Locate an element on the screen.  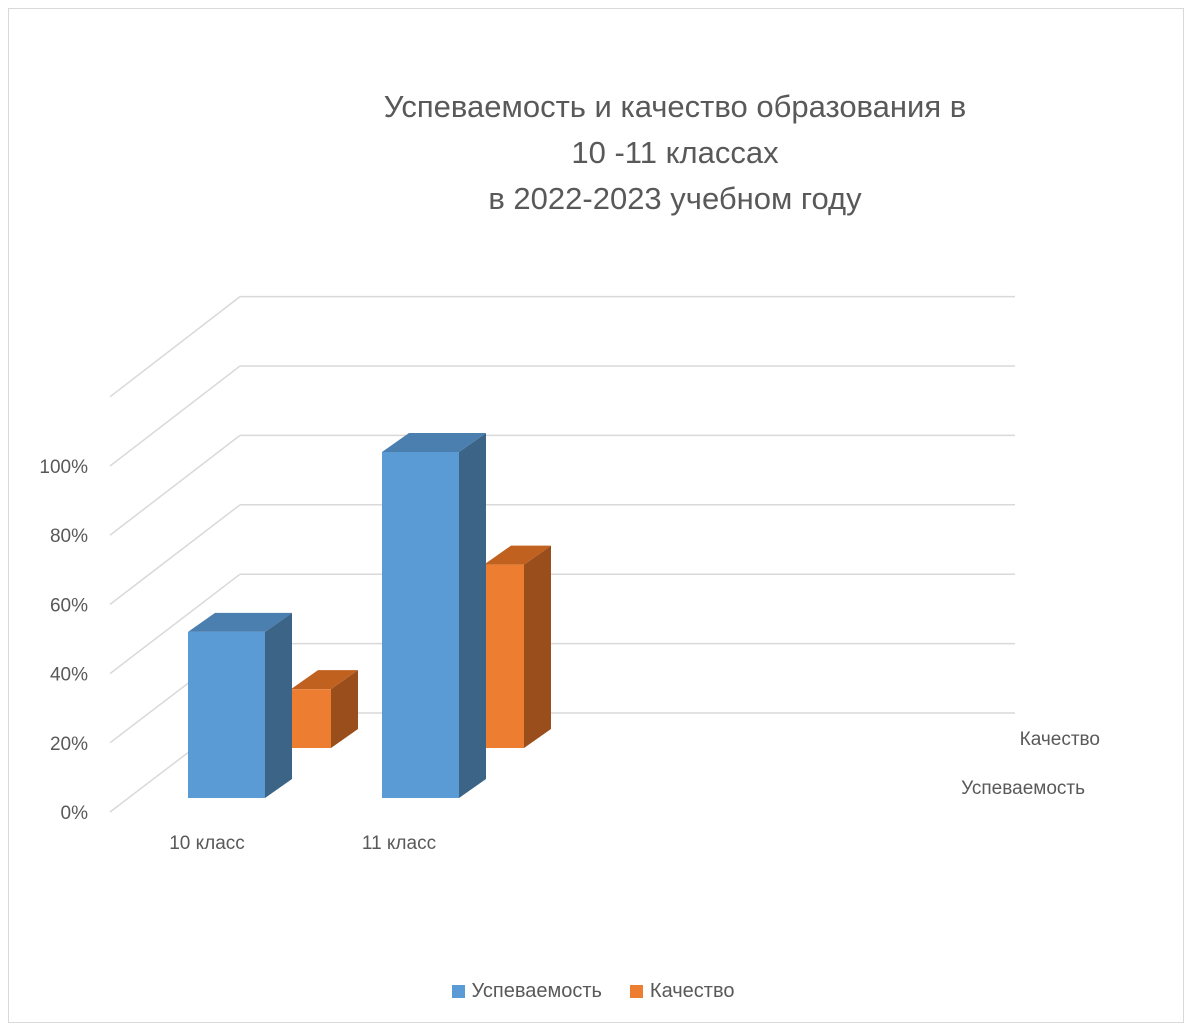
y-axis-ticks: 0% 20% 40% 60% 80% 100% is located at coordinates (63, 640).